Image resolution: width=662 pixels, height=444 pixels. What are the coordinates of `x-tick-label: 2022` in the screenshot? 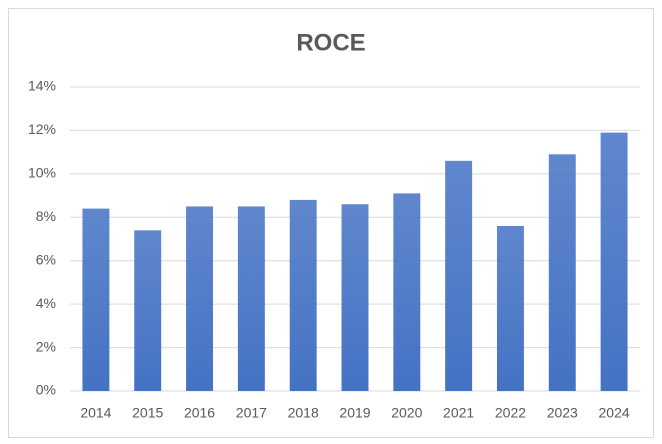 It's located at (510, 413).